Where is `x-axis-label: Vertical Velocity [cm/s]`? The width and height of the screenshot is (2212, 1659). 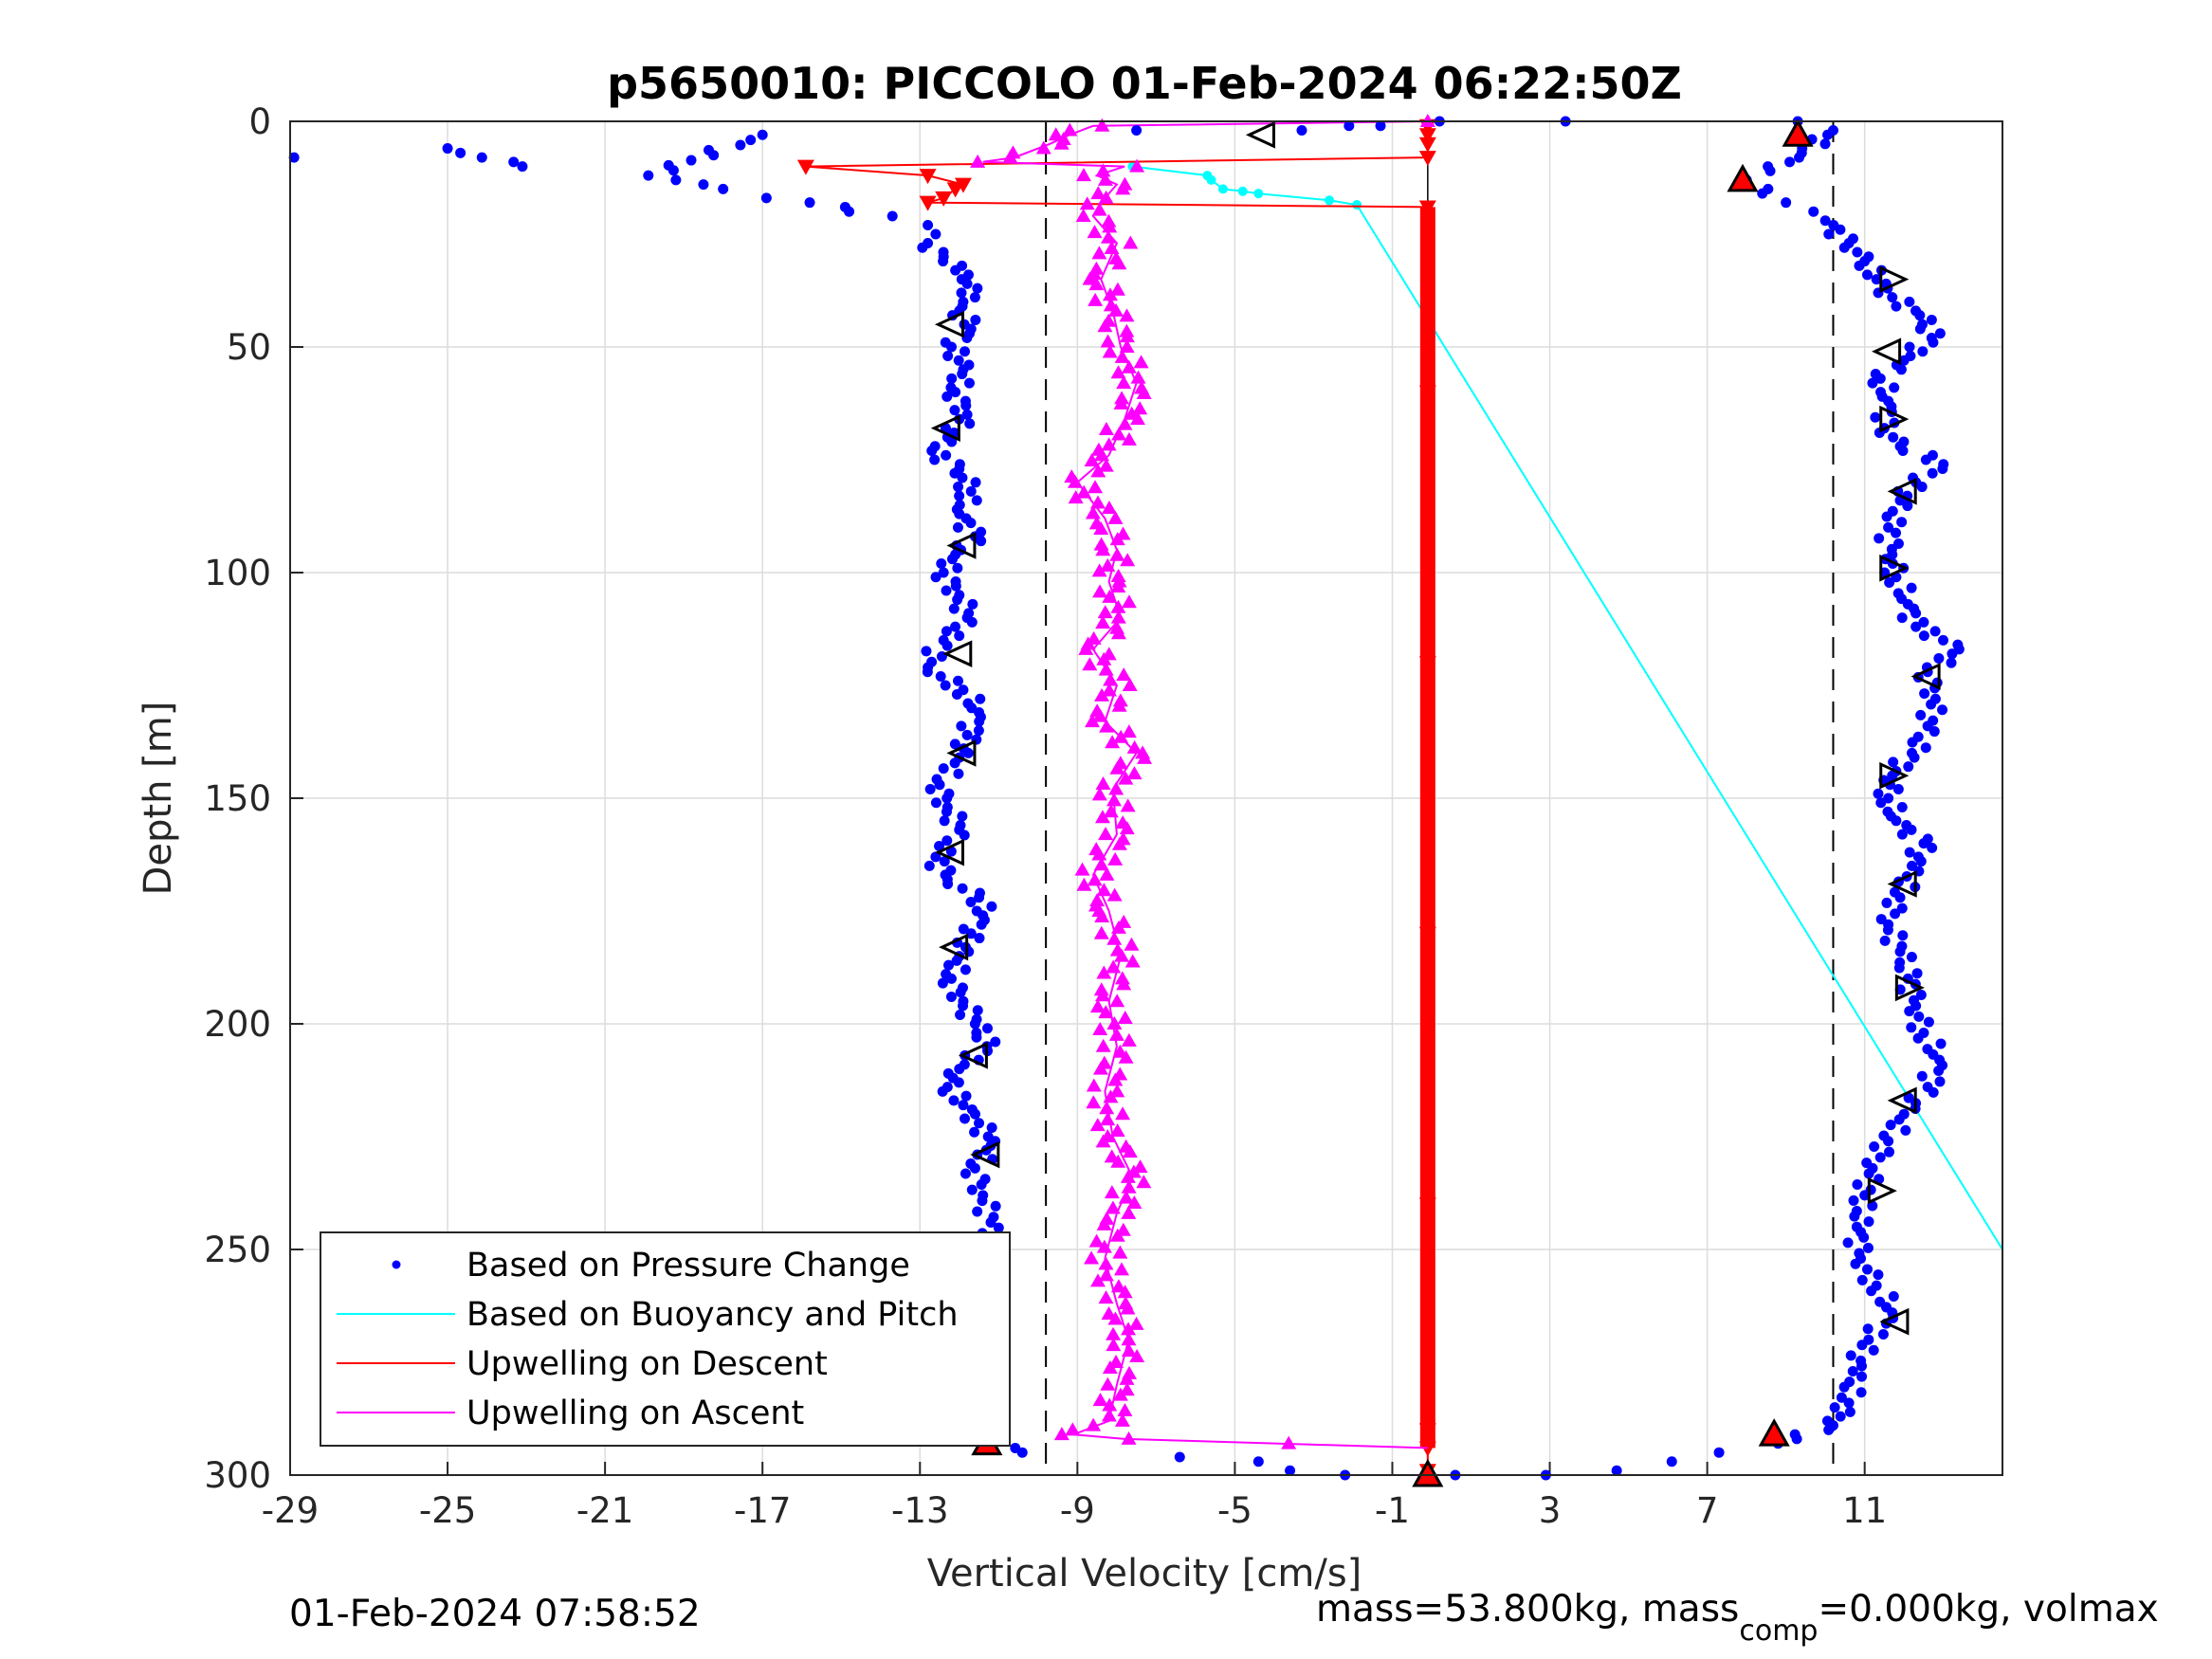
x-axis-label: Vertical Velocity [cm/s] is located at coordinates (1144, 1573).